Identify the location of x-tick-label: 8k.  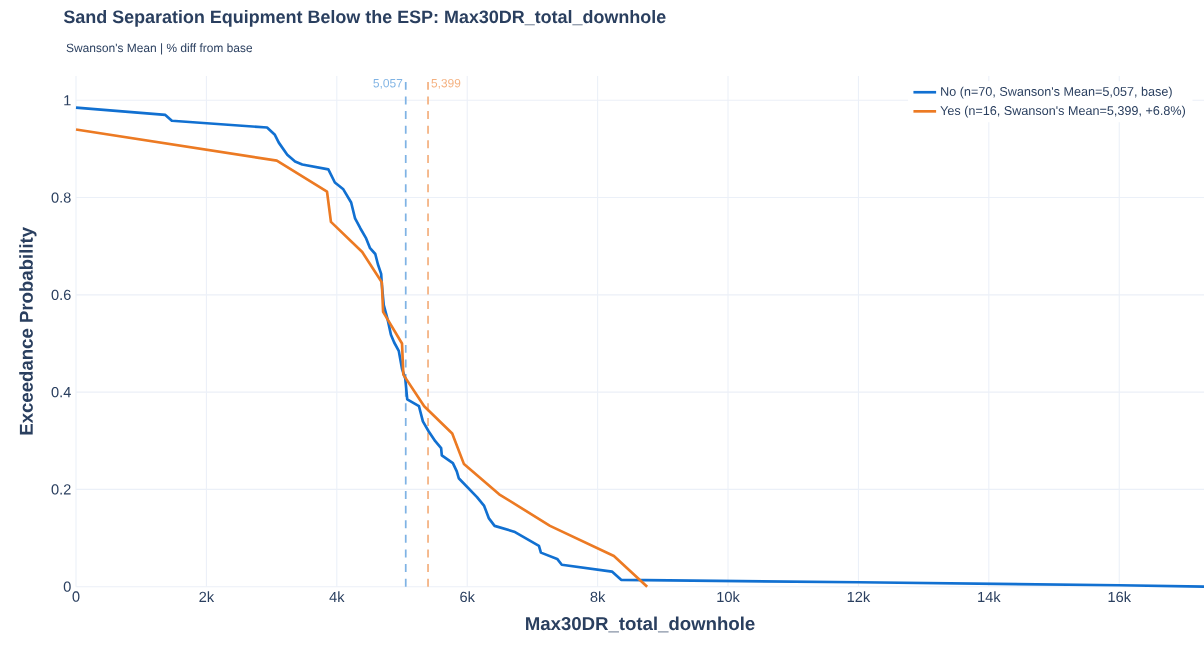
(598, 596).